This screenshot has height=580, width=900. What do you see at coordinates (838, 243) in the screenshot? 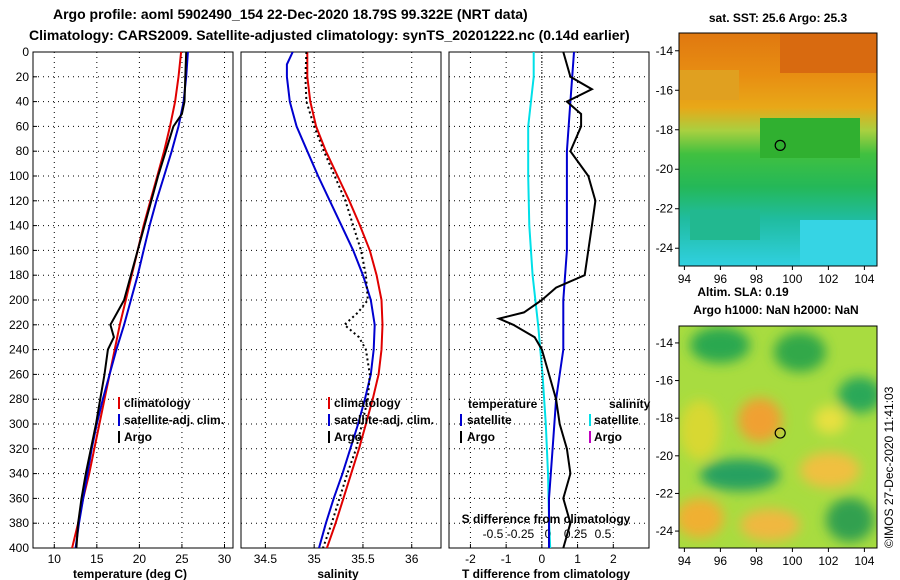
I see `sst-cyan-patch` at bounding box center [838, 243].